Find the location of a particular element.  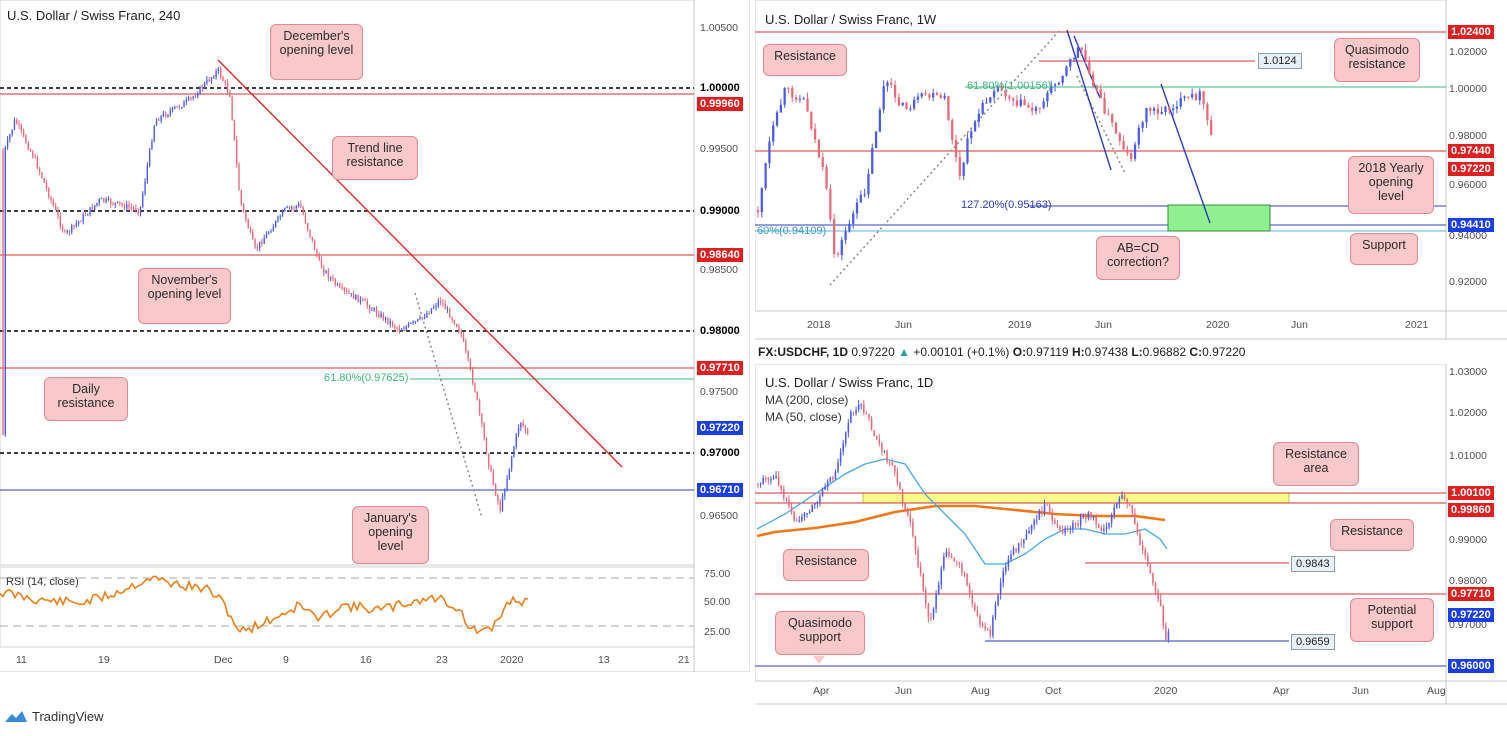

h4-fib-label: 61.80%(0.97625) is located at coordinates (366, 378).